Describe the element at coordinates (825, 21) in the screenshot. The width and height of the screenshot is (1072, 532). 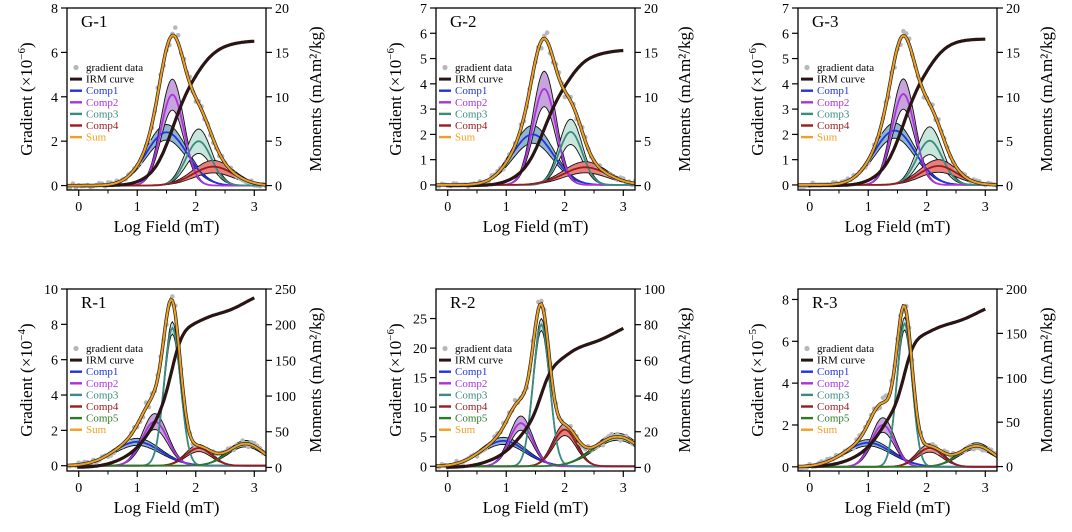
I see `panel-title: G-3` at that location.